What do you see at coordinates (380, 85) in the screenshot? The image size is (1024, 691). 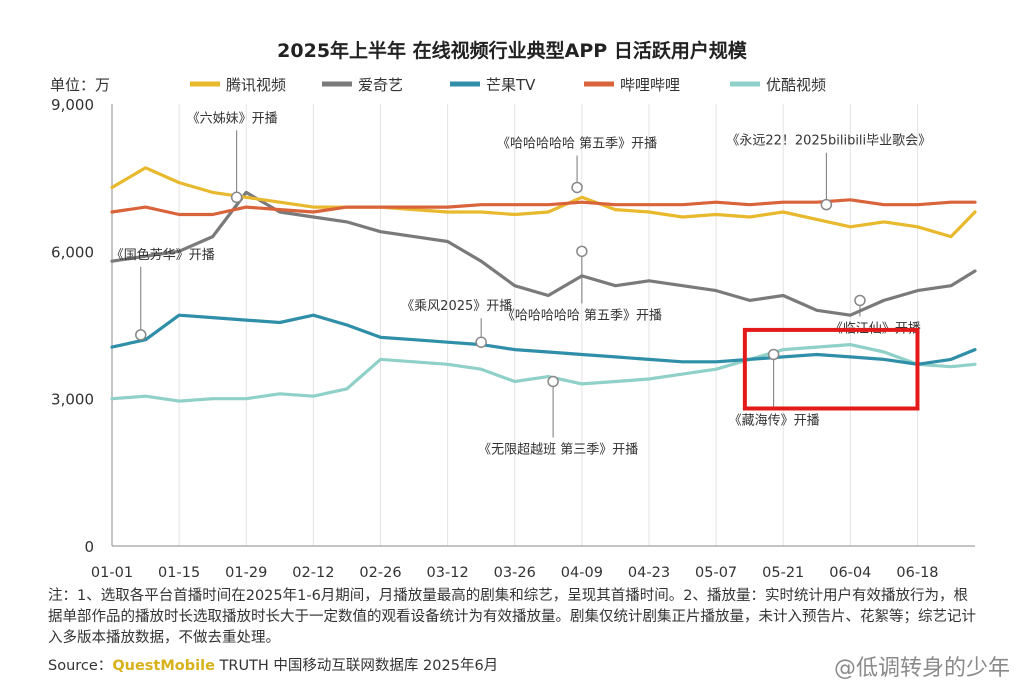 I see `legend-label: 爱奇艺` at bounding box center [380, 85].